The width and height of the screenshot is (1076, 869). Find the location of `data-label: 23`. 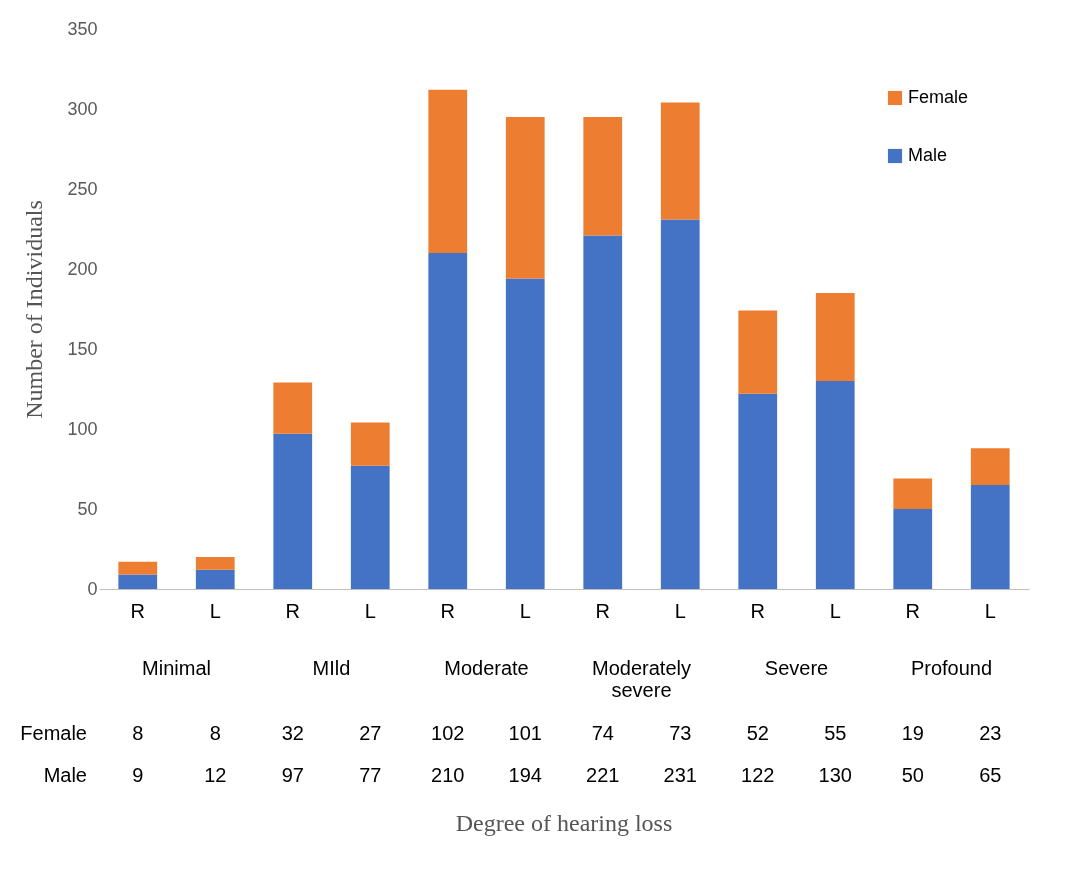

data-label: 23 is located at coordinates (990, 733).